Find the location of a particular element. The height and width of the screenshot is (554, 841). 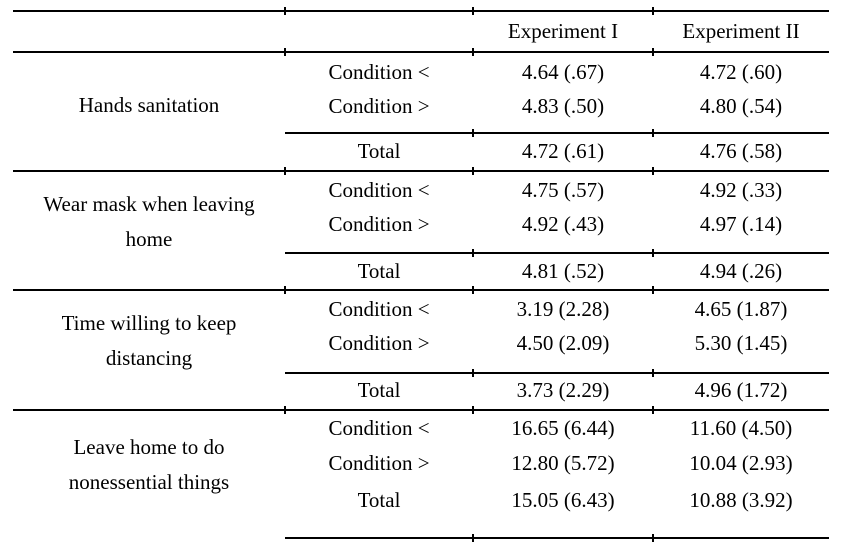

value-cell: 12.80 (5.72) is located at coordinates (563, 463).